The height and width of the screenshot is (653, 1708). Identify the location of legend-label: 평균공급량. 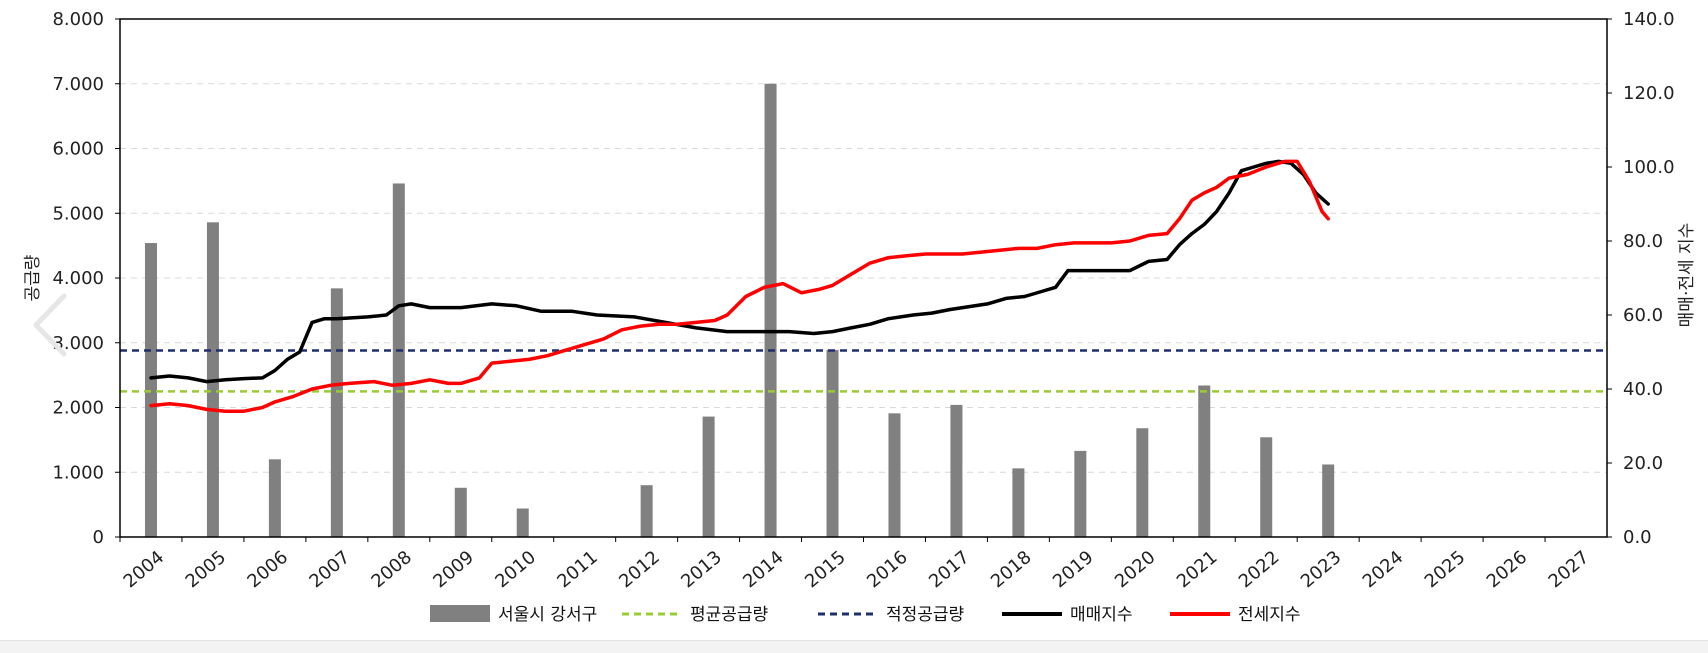
(729, 615).